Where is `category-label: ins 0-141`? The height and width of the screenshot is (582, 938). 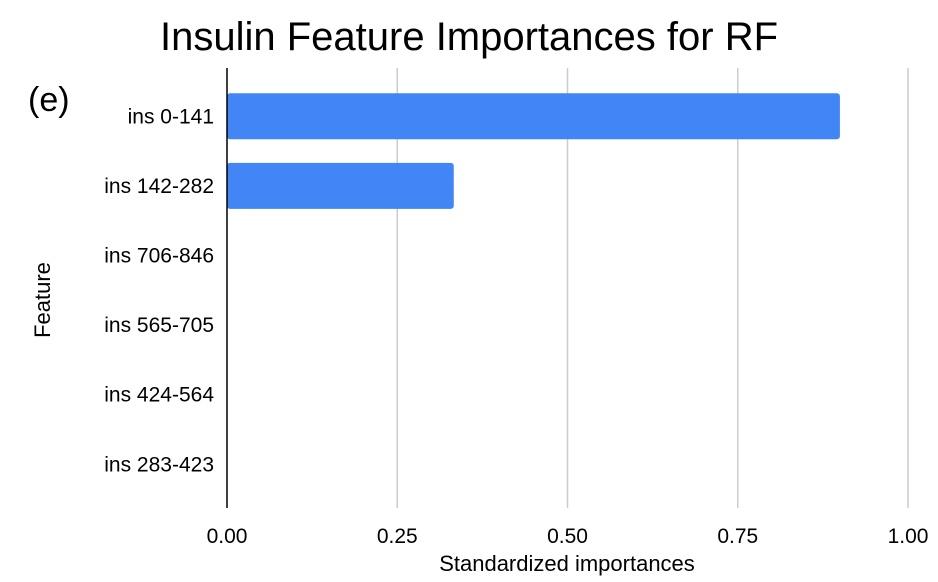 category-label: ins 0-141 is located at coordinates (171, 116).